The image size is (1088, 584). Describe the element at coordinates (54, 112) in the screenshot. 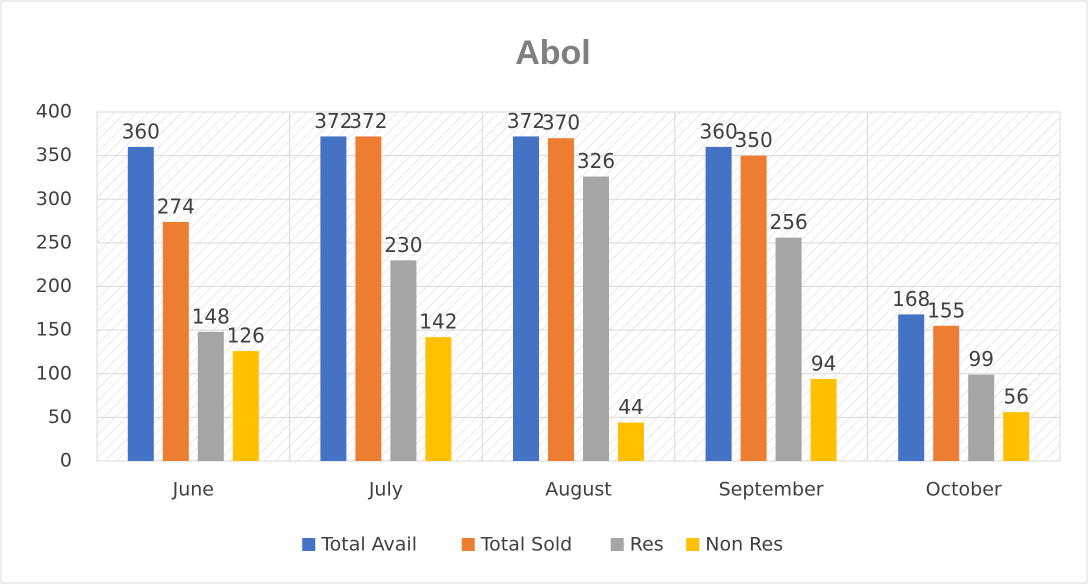

I see `y-tick-label: 400` at that location.